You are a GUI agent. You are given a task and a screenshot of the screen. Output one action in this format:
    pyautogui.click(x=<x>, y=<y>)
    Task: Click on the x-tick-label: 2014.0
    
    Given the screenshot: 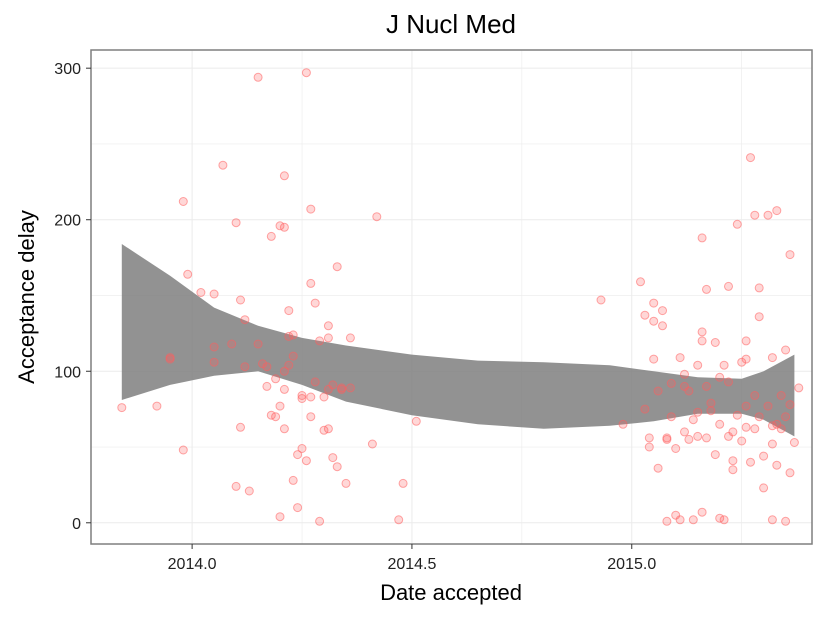 What is the action you would take?
    pyautogui.click(x=192, y=564)
    